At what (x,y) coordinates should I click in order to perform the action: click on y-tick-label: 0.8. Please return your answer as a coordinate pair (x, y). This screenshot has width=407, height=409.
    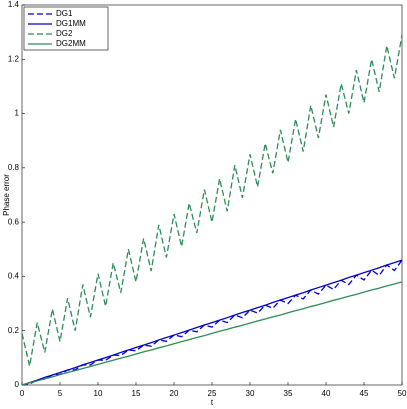
    Looking at the image, I should click on (14, 167).